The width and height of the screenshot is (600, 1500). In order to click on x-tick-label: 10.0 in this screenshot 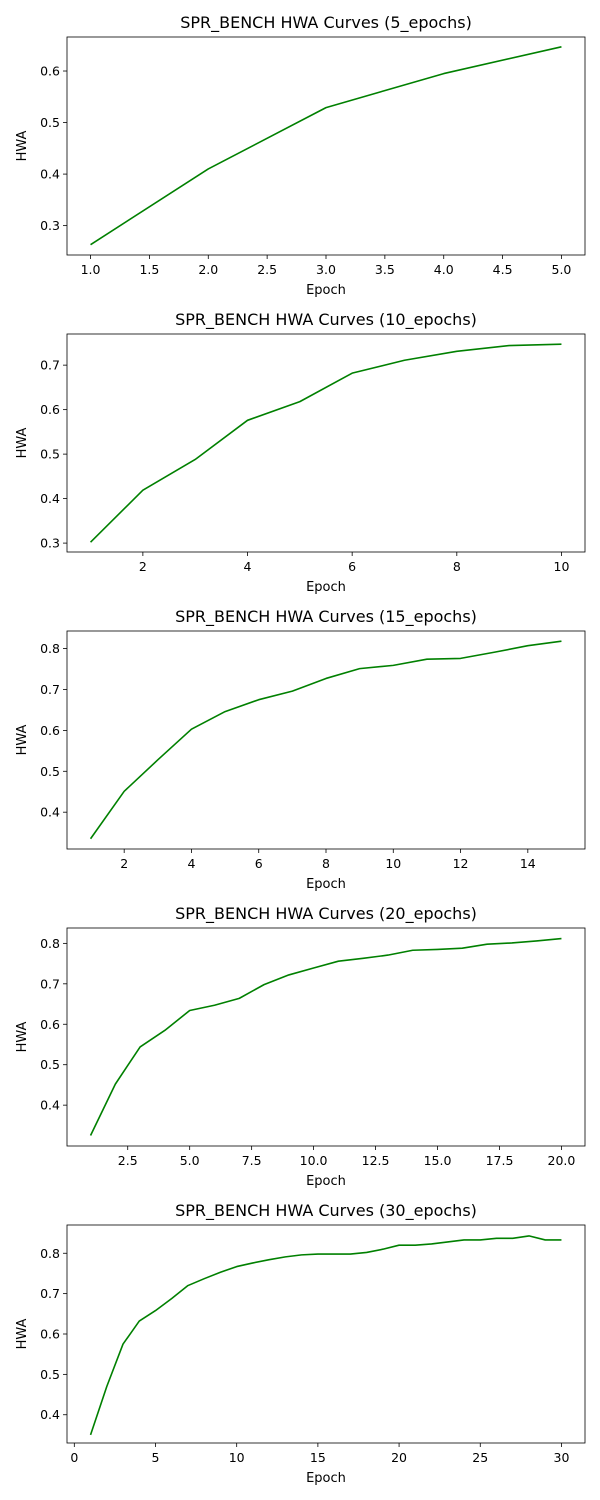, I will do `click(314, 1160)`.